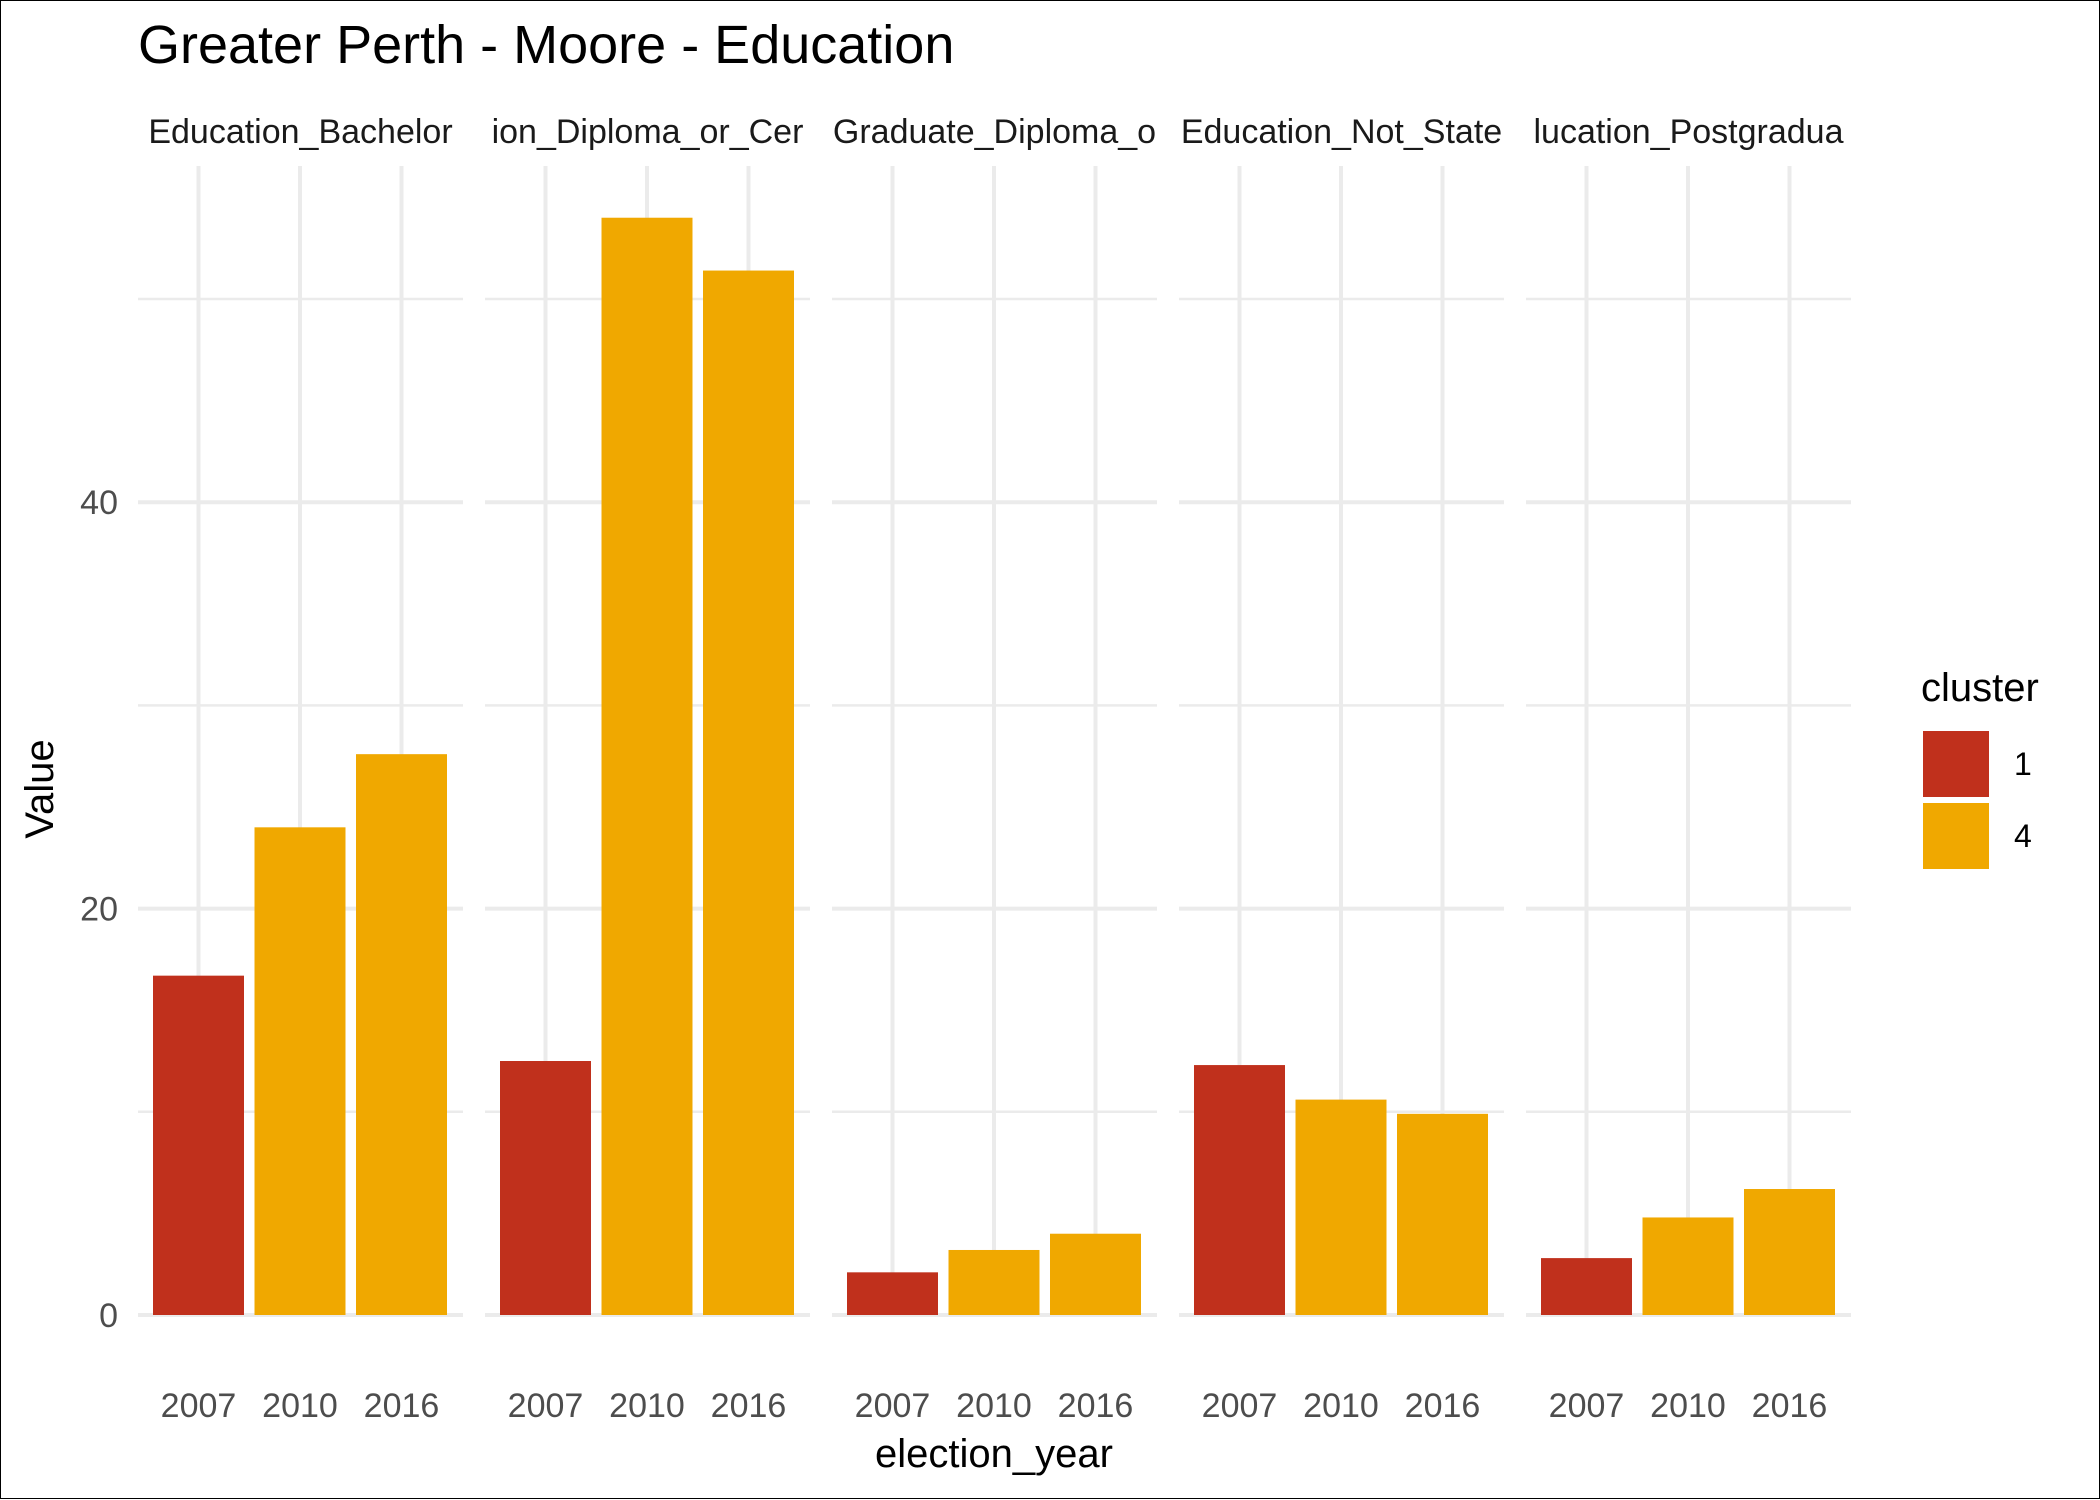 This screenshot has width=2100, height=1500. Describe the element at coordinates (648, 132) in the screenshot. I see `facet-strip-label: ion_Diploma_or_Cer` at that location.